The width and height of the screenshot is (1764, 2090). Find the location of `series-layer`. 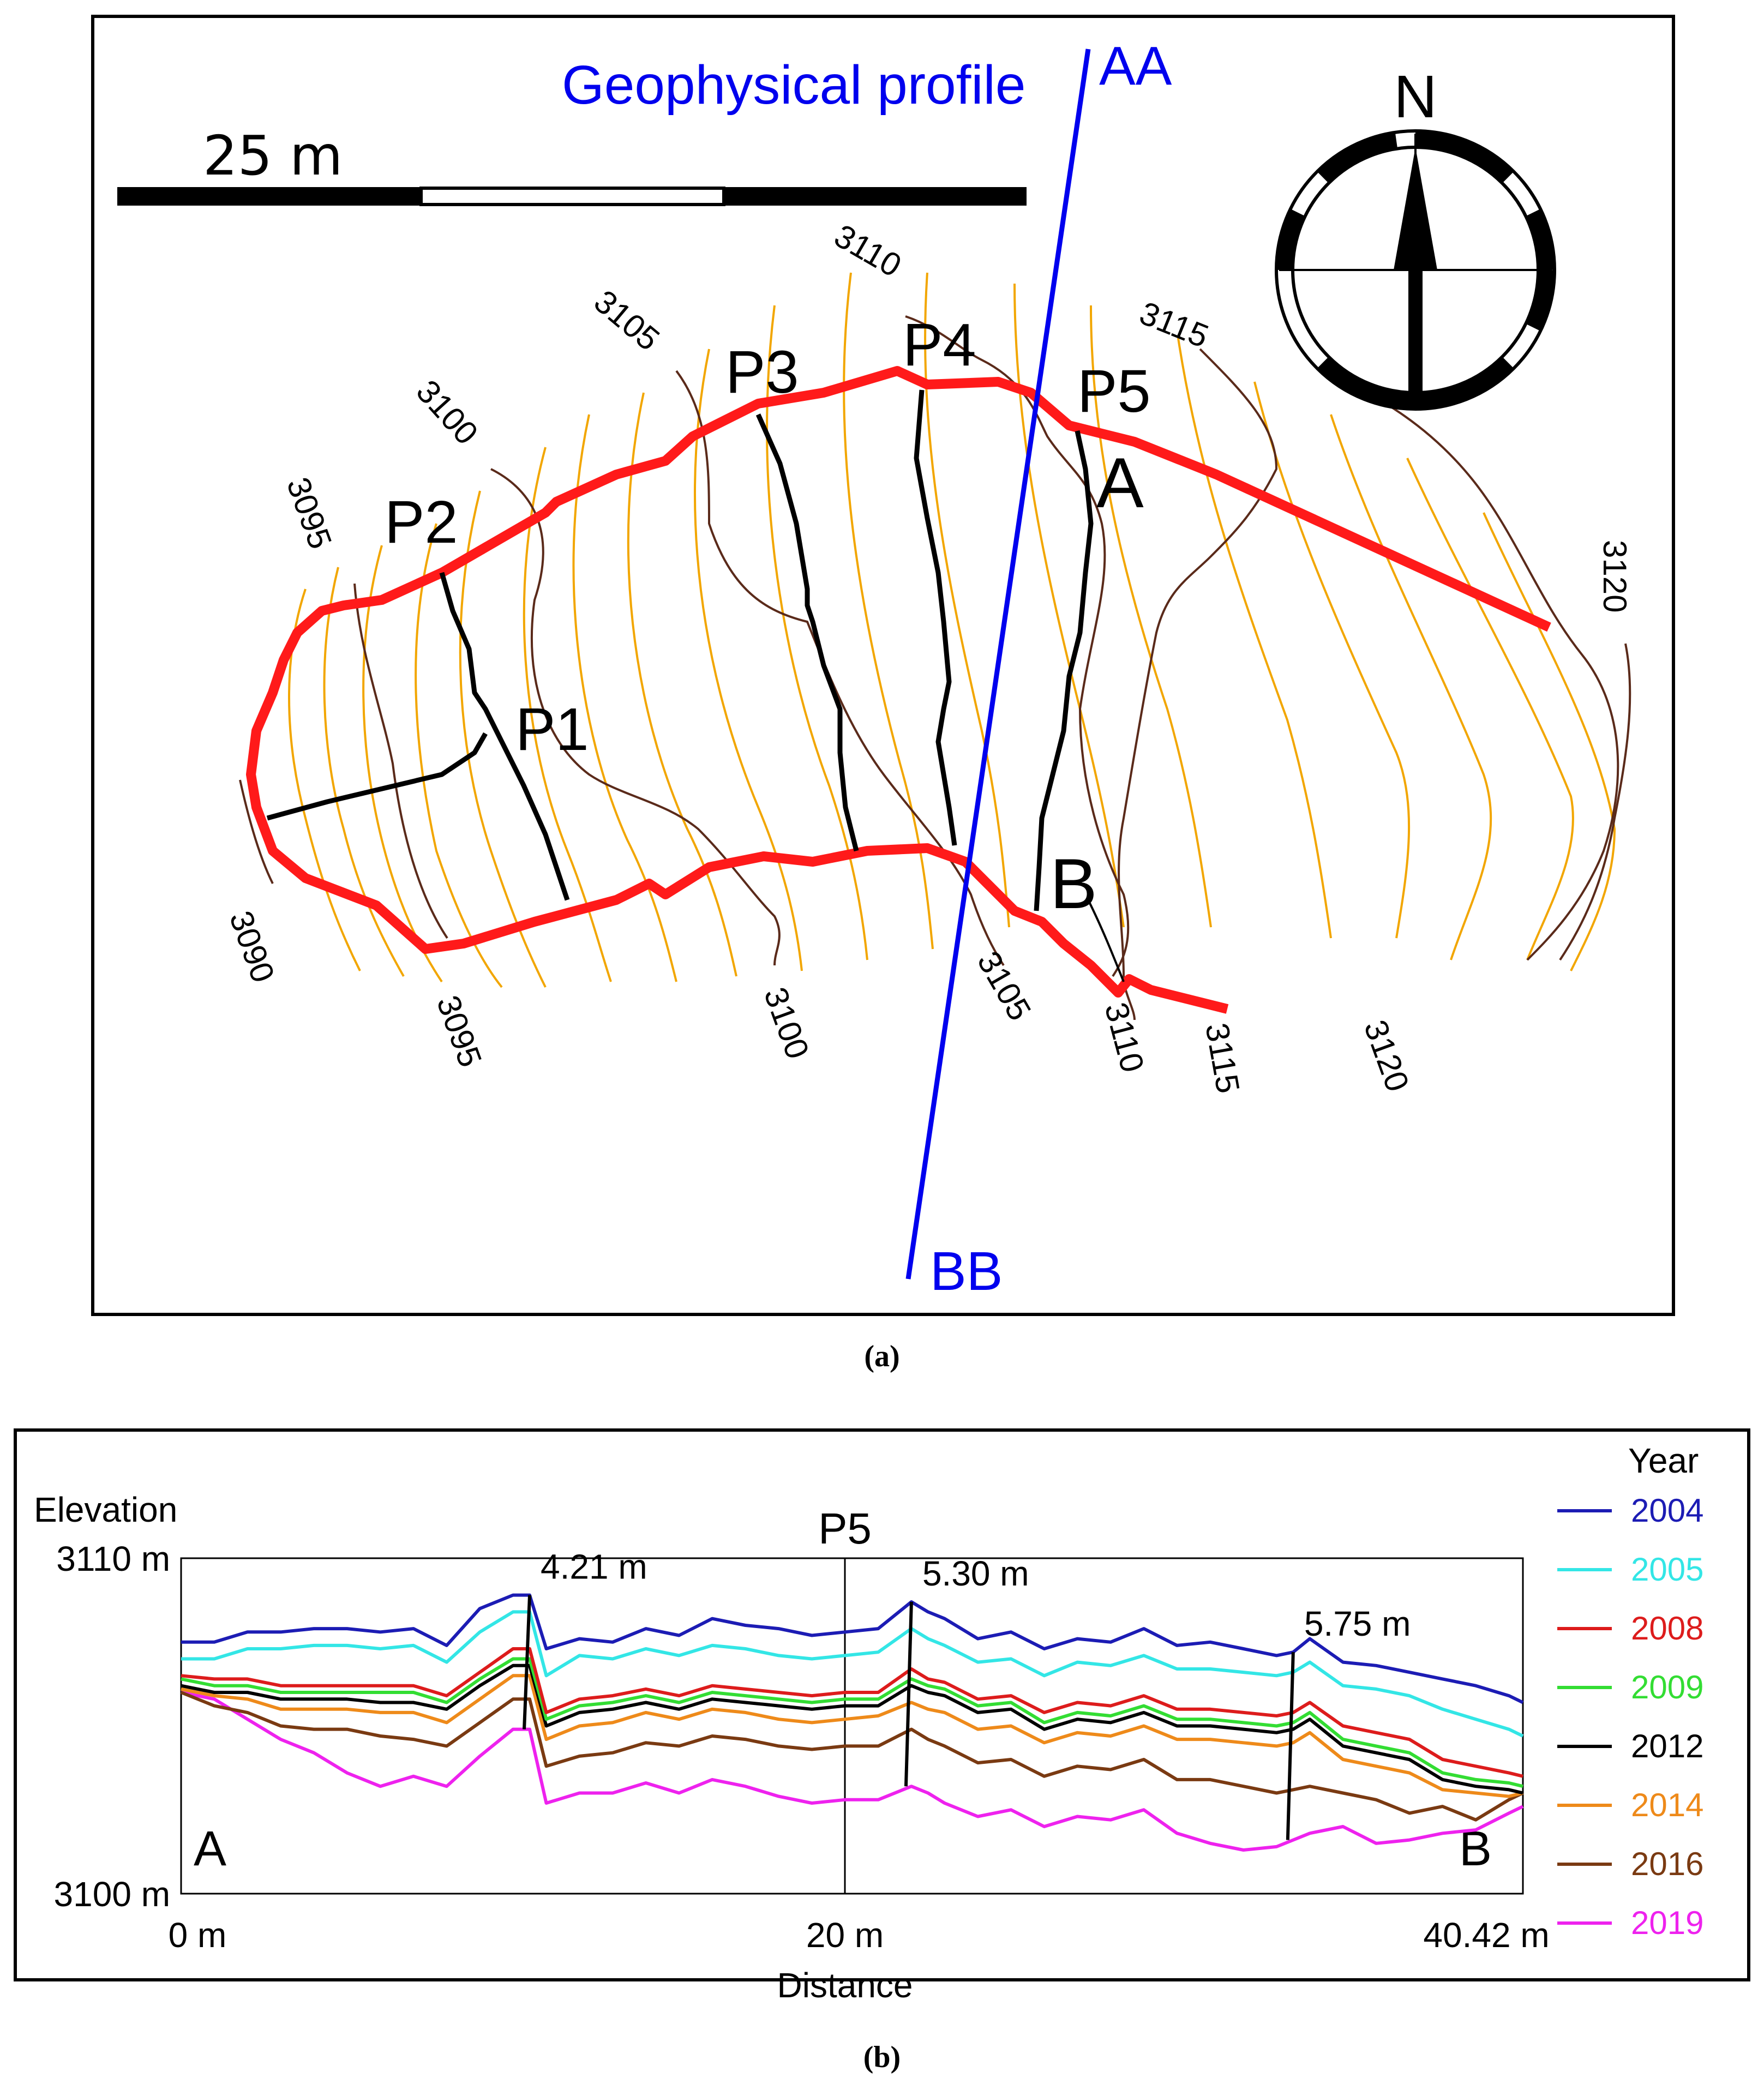

series-layer is located at coordinates (852, 1722).